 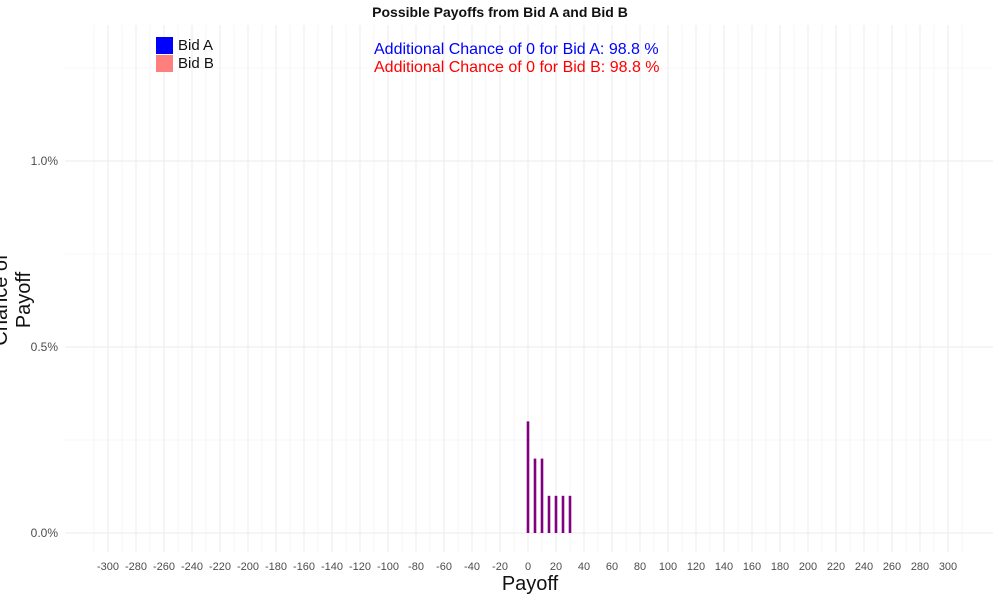 I want to click on x-tick-label: 260, so click(x=892, y=567).